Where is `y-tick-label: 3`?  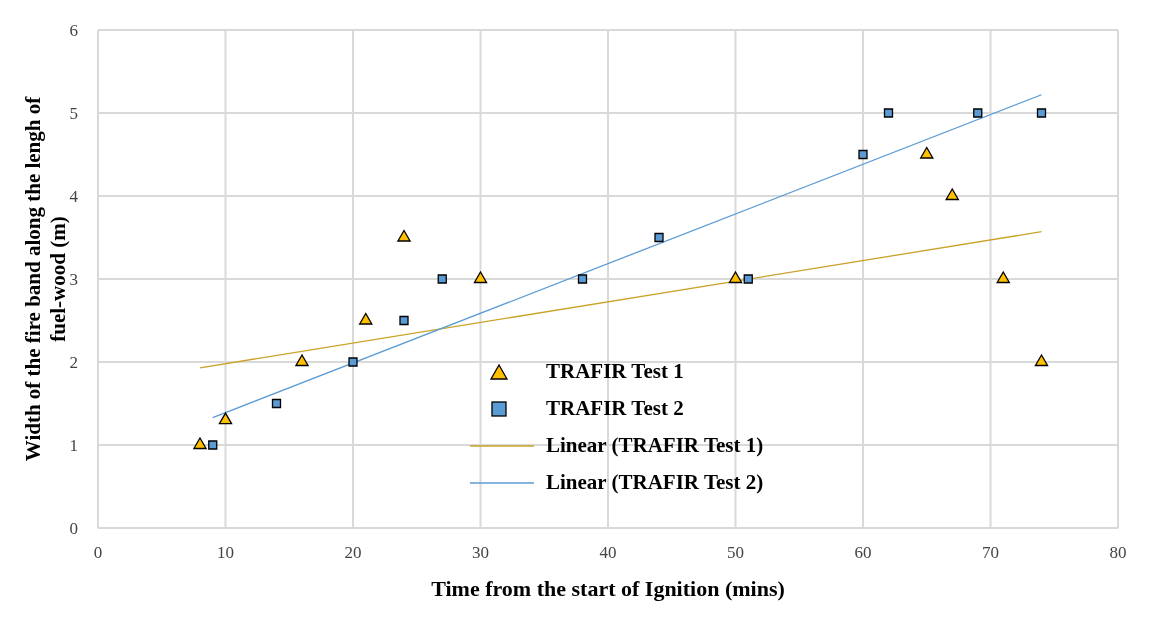 y-tick-label: 3 is located at coordinates (73, 280).